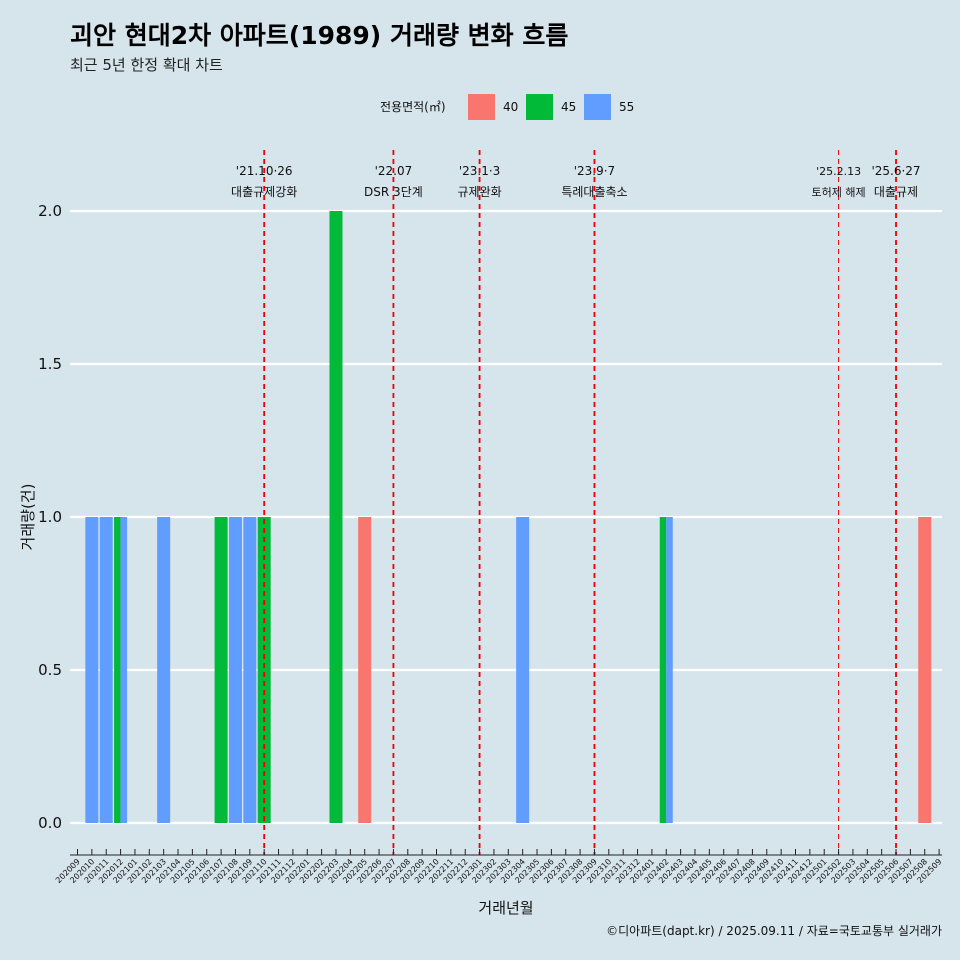 The image size is (960, 960). What do you see at coordinates (594, 192) in the screenshot?
I see `event-label: 특례대출축소` at bounding box center [594, 192].